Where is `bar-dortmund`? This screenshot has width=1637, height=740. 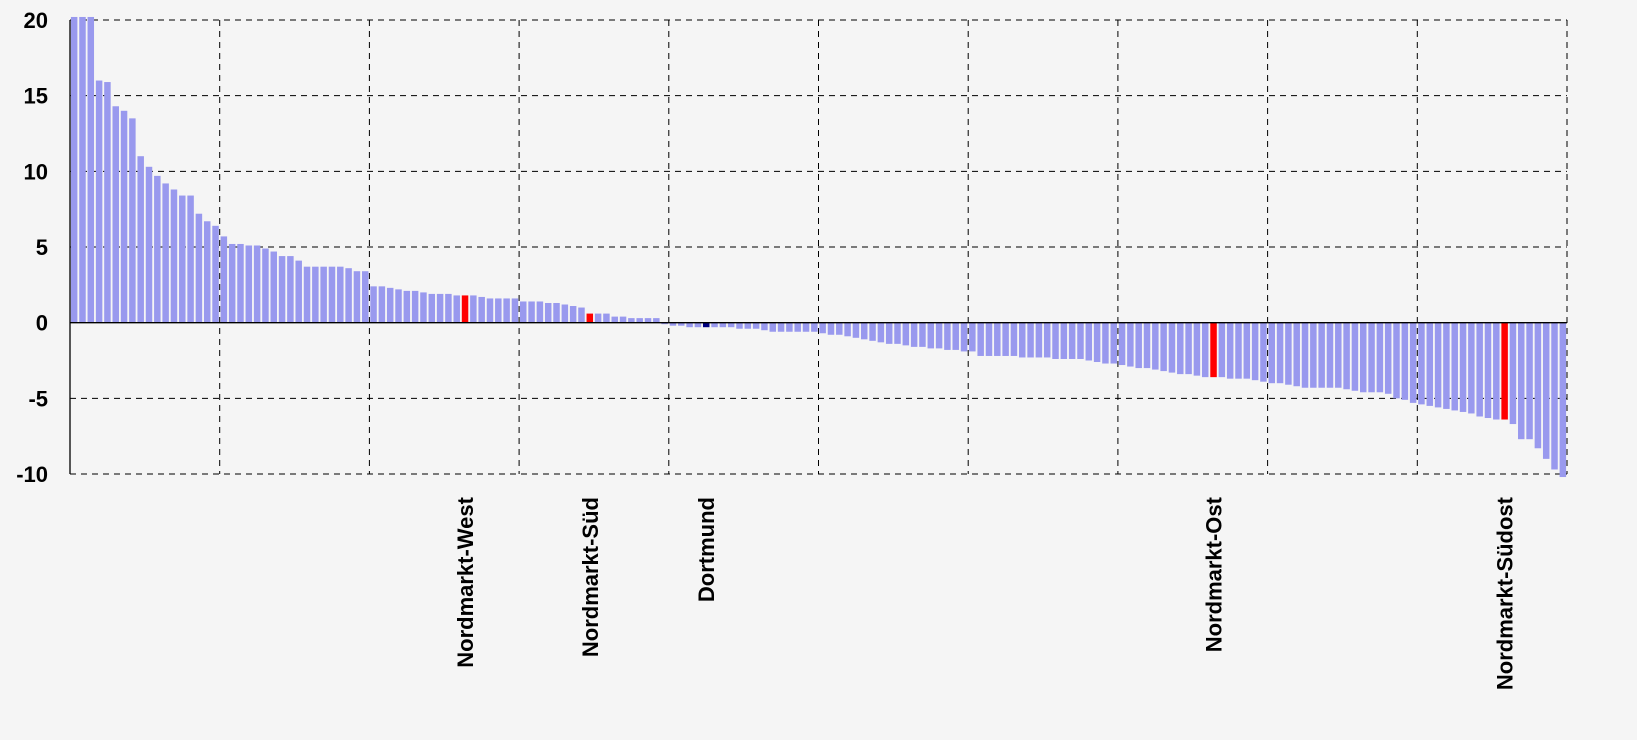
bar-dortmund is located at coordinates (706, 325).